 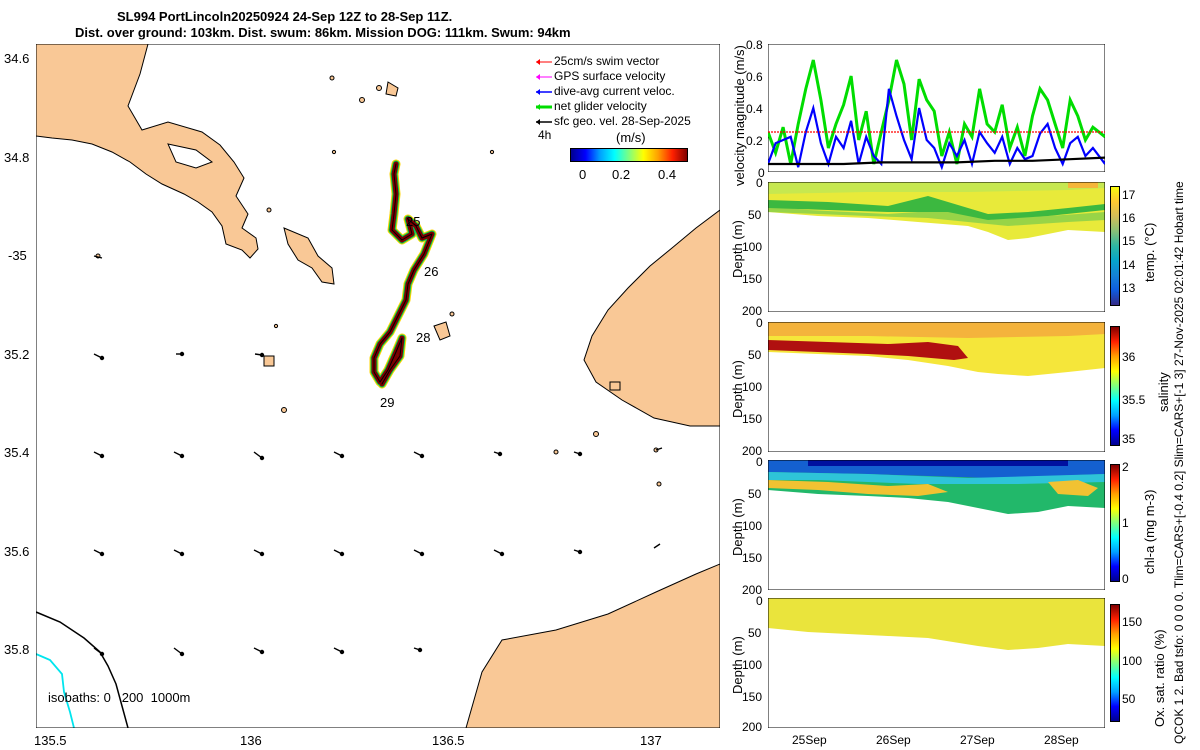 What do you see at coordinates (755, 494) in the screenshot?
I see `chl-ytick-50: 50` at bounding box center [755, 494].